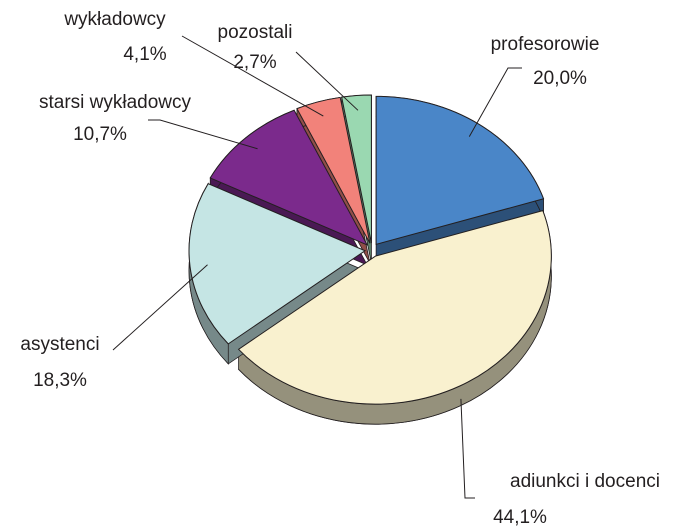  What do you see at coordinates (545, 44) in the screenshot?
I see `slice-label: profesorowie` at bounding box center [545, 44].